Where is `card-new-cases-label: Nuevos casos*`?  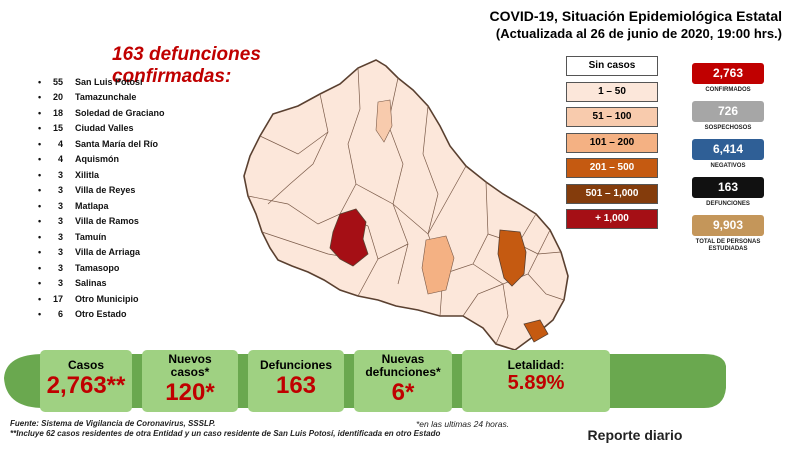 card-new-cases-label: Nuevos casos* is located at coordinates (190, 365).